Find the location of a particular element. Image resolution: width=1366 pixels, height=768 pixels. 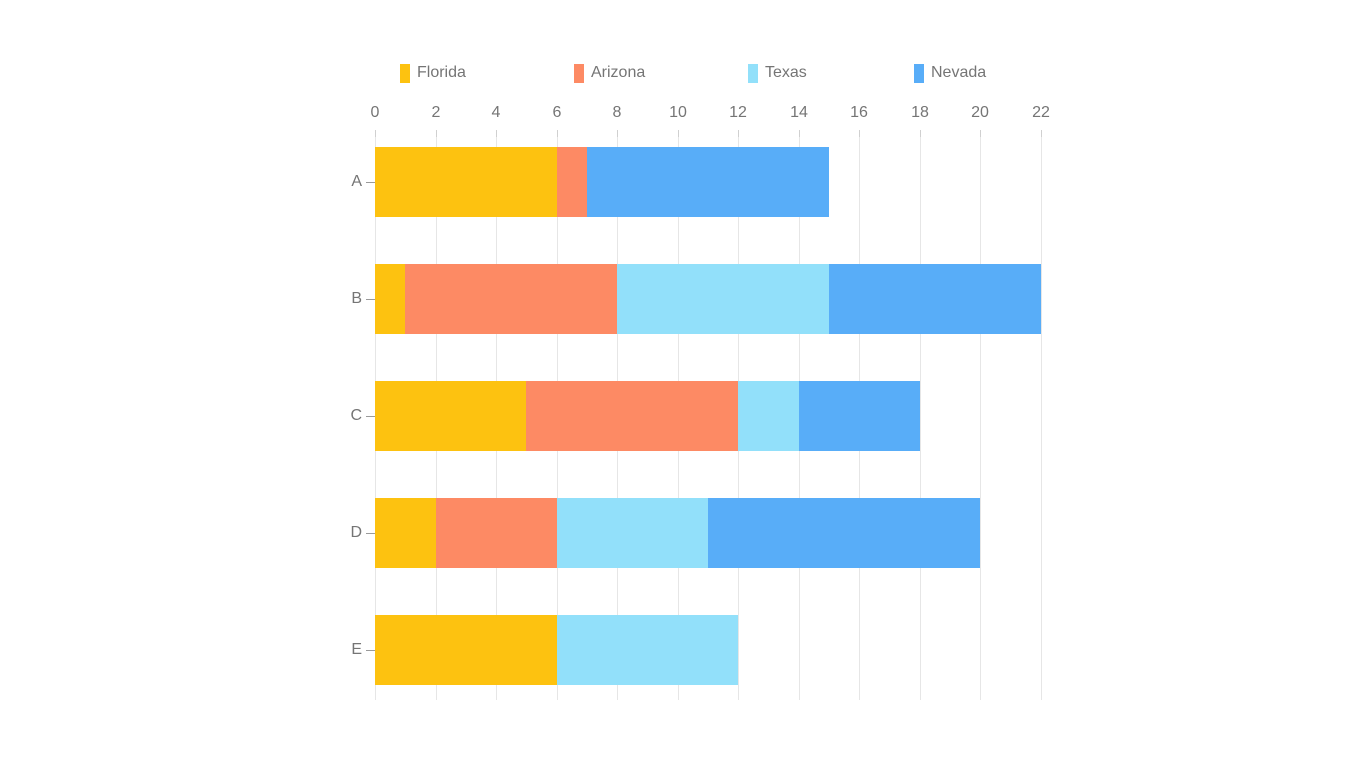

bar-row-c: C is located at coordinates (695, 416).